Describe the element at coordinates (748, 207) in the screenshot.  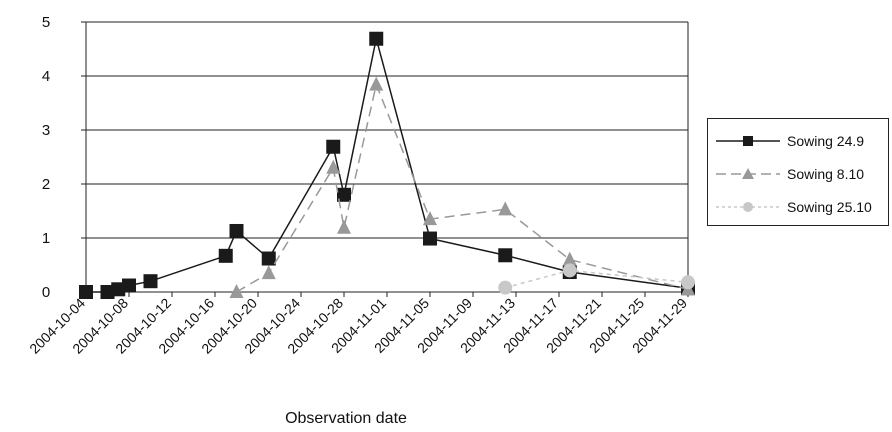
I see `legend-symbol-circle` at that location.